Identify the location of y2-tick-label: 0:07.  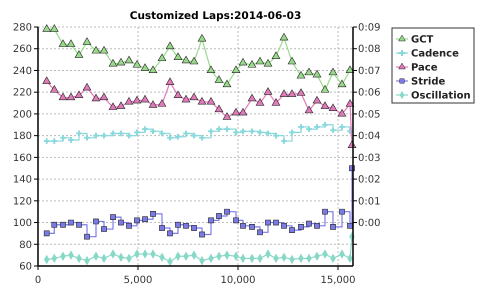
(369, 71).